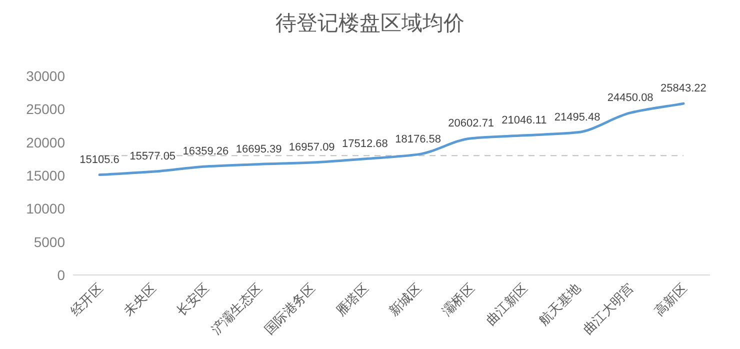 This screenshot has height=349, width=740. Describe the element at coordinates (524, 120) in the screenshot. I see `data-label: 21046.11` at that location.